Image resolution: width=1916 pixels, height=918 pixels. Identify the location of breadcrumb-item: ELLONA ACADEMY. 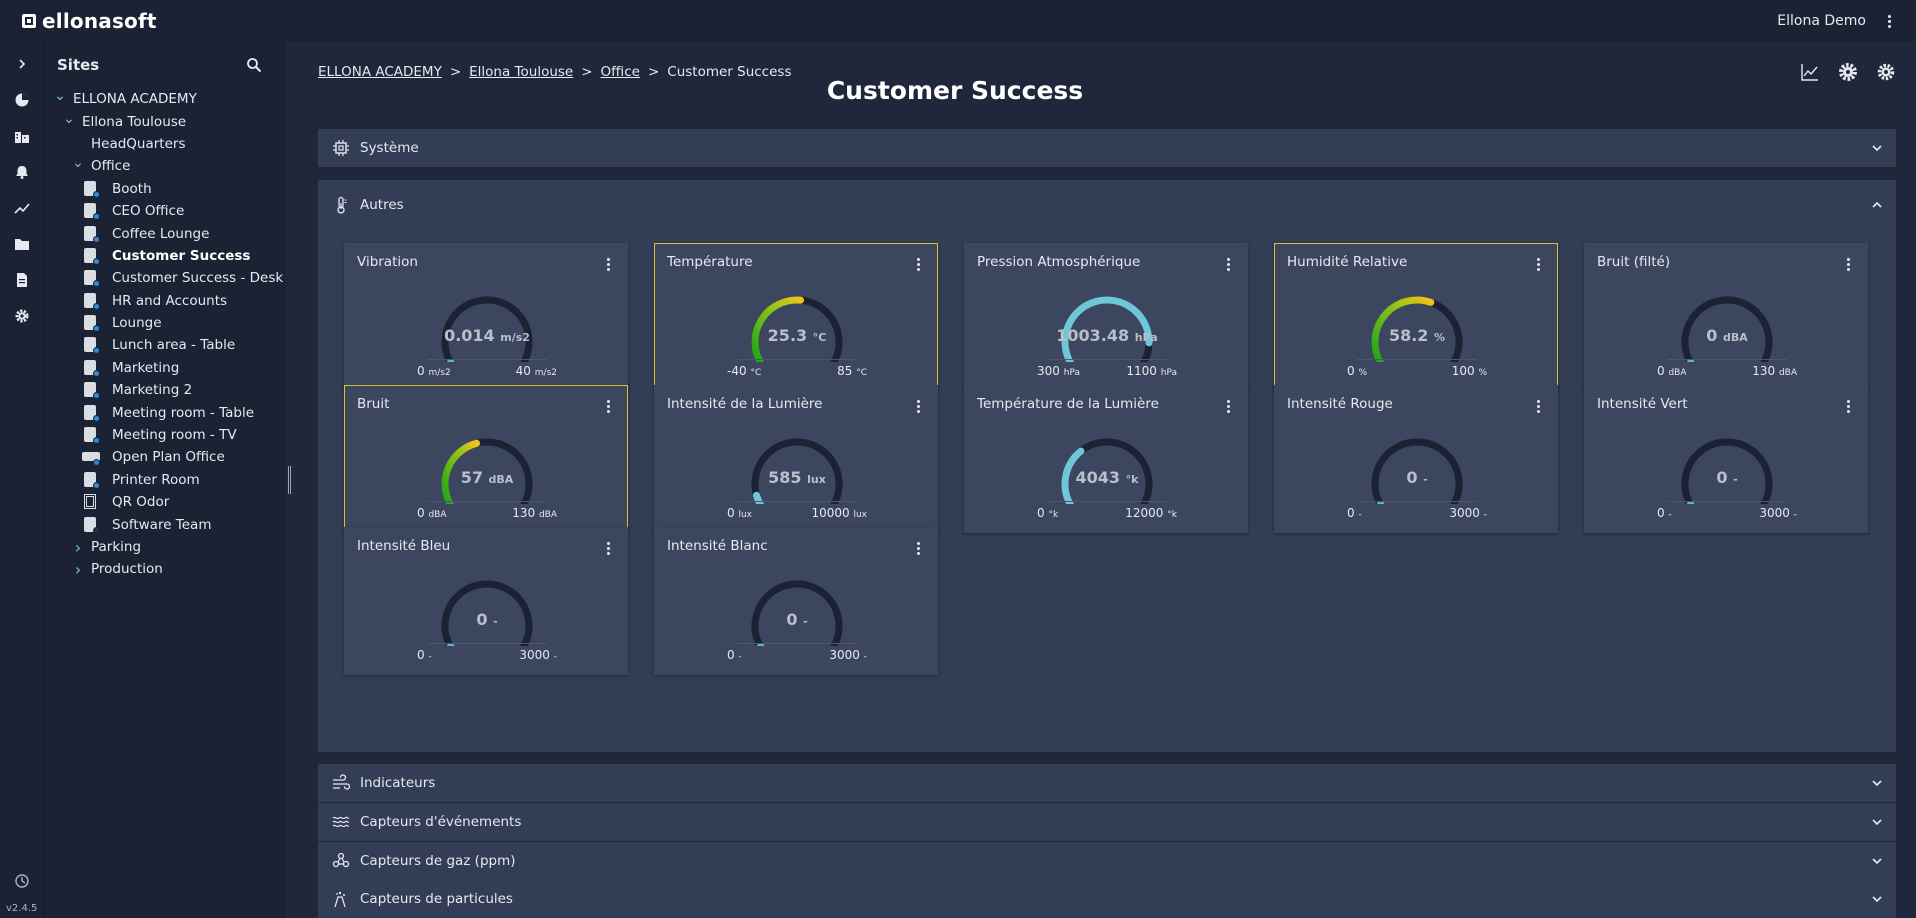
(380, 72).